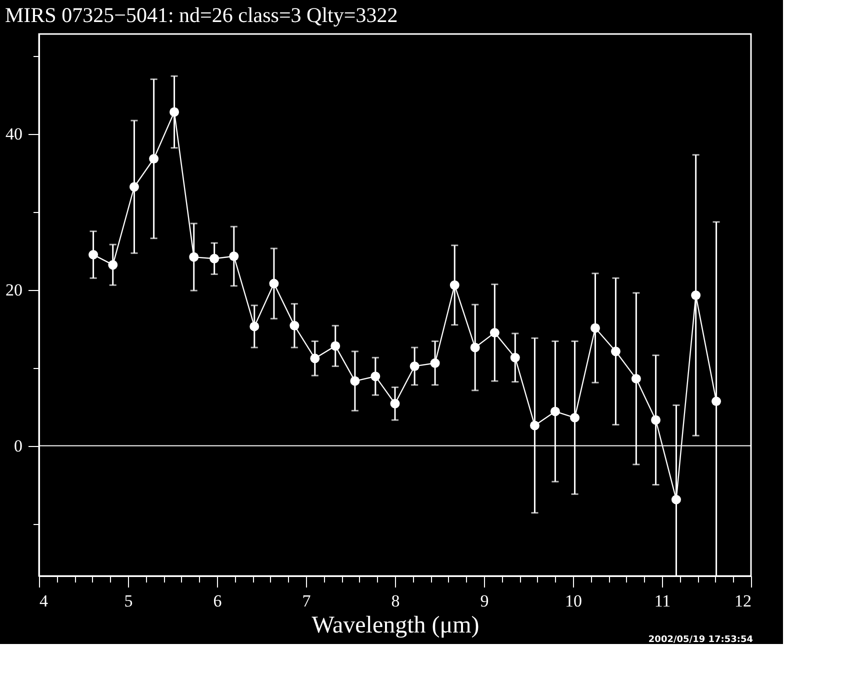 The height and width of the screenshot is (680, 850). Describe the element at coordinates (14, 134) in the screenshot. I see `y-tick-label: 40` at that location.